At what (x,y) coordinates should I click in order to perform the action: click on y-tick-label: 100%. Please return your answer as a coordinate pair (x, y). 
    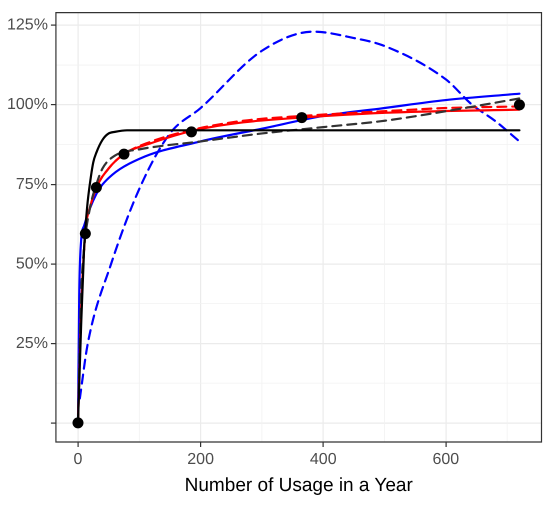
    Looking at the image, I should click on (27, 105).